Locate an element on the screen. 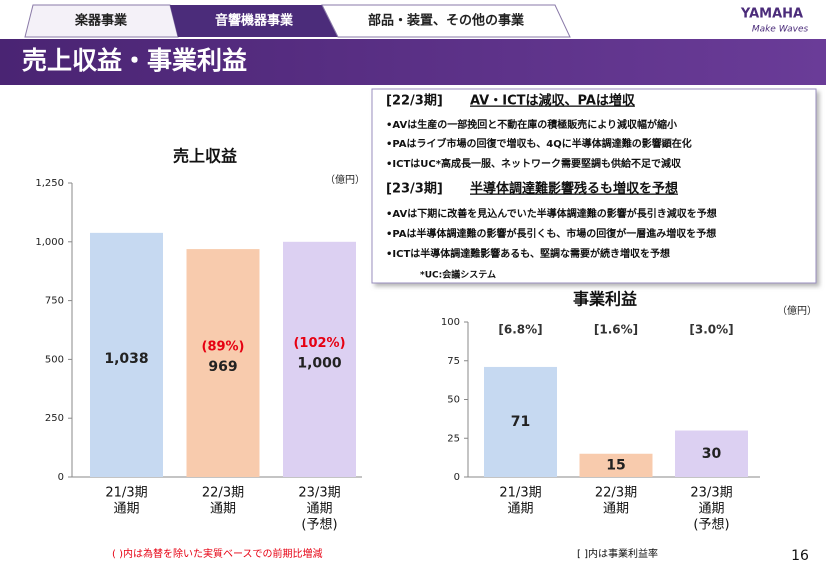 This screenshot has height=572, width=826. page-number: 16 is located at coordinates (800, 556).